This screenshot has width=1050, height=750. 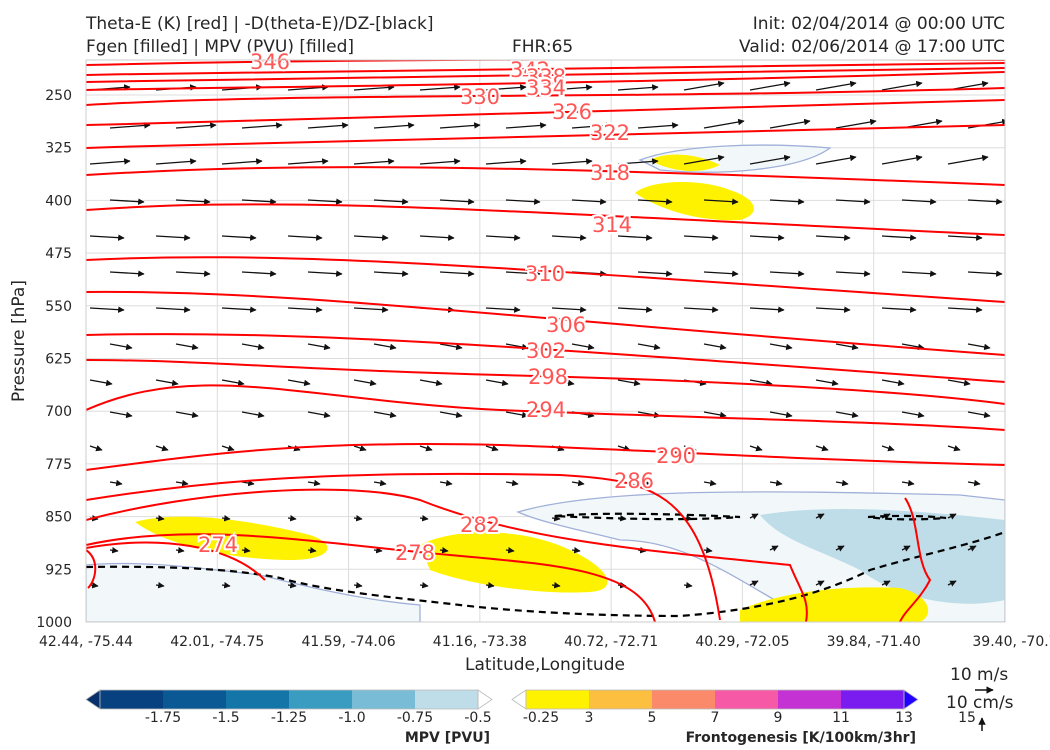 I want to click on theta-e-contour-label: 274, so click(x=218, y=545).